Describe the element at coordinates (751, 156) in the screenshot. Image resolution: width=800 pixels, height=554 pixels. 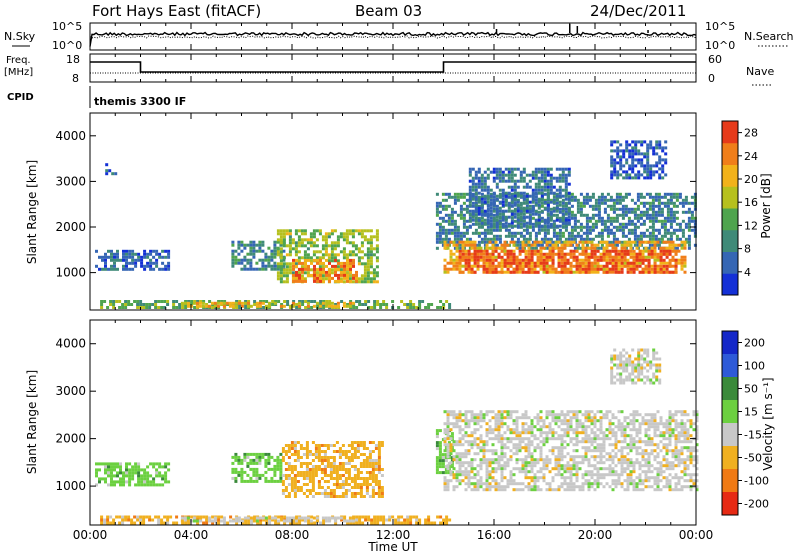
I see `colorbar-tick-label: 24` at that location.